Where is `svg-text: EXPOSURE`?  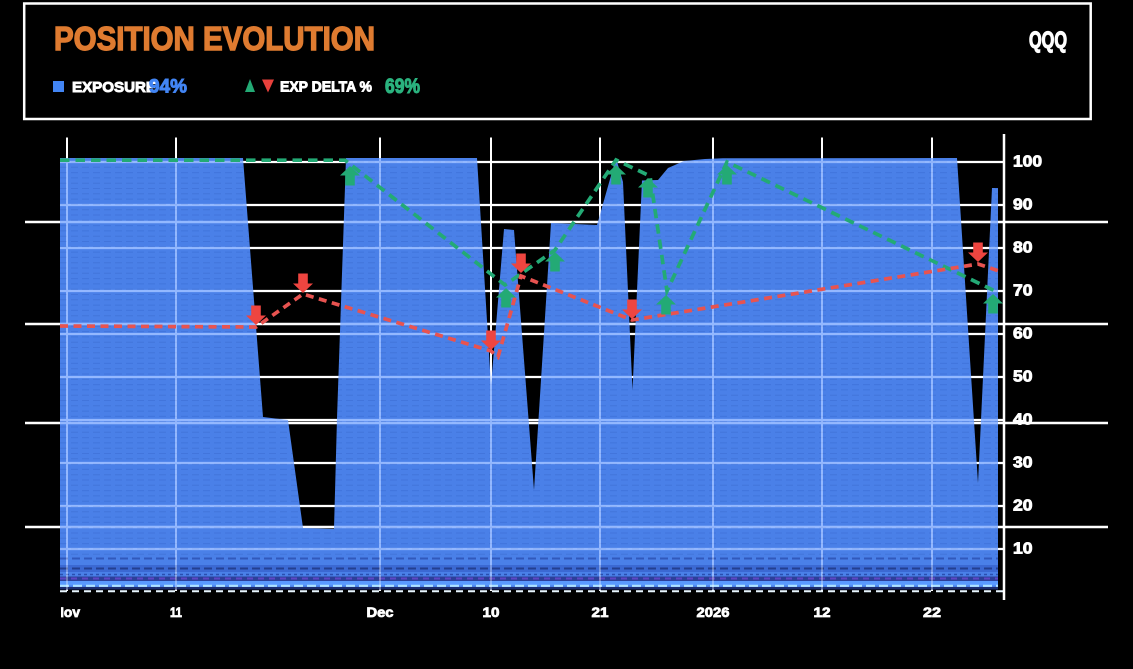 svg-text: EXPOSURE is located at coordinates (114, 87).